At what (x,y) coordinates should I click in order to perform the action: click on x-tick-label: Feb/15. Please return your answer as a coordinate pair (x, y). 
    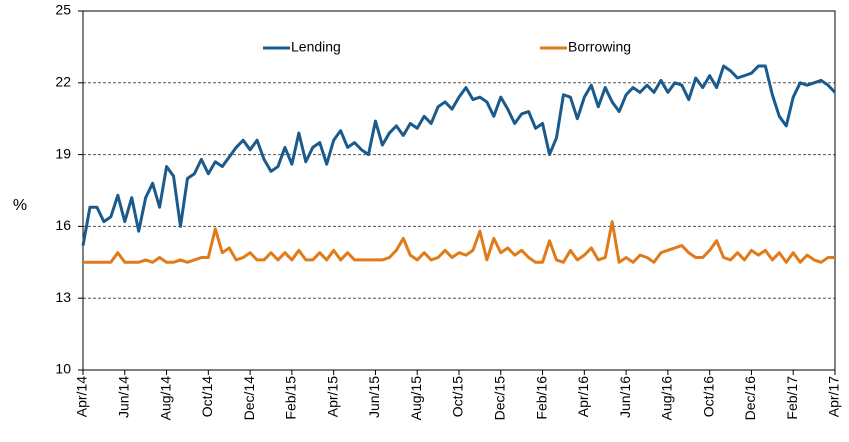
    Looking at the image, I should click on (291, 398).